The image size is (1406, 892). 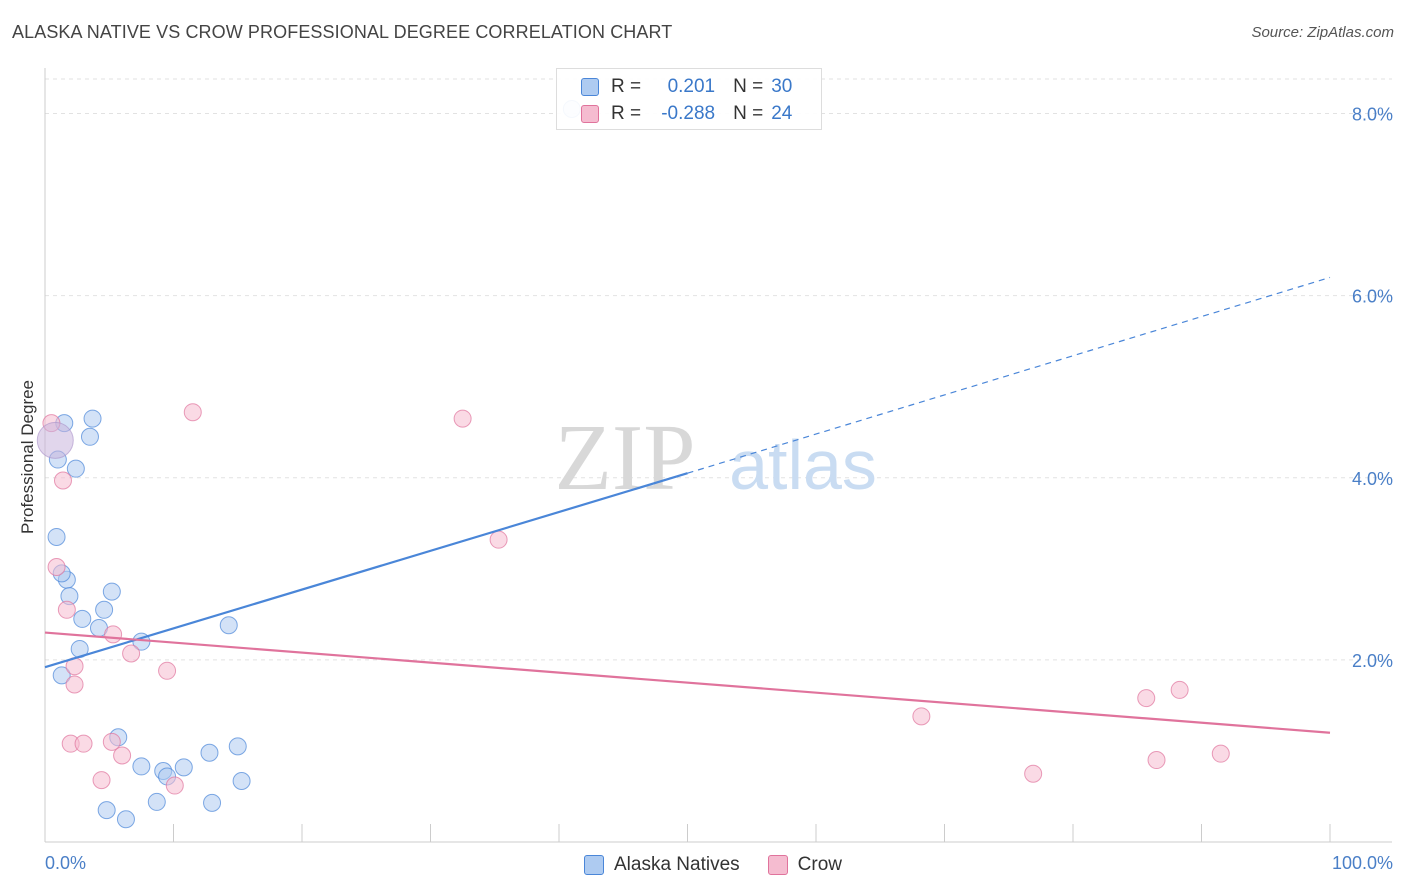 What do you see at coordinates (1372, 115) in the screenshot?
I see `y-tick-label: 8.0%` at bounding box center [1372, 115].